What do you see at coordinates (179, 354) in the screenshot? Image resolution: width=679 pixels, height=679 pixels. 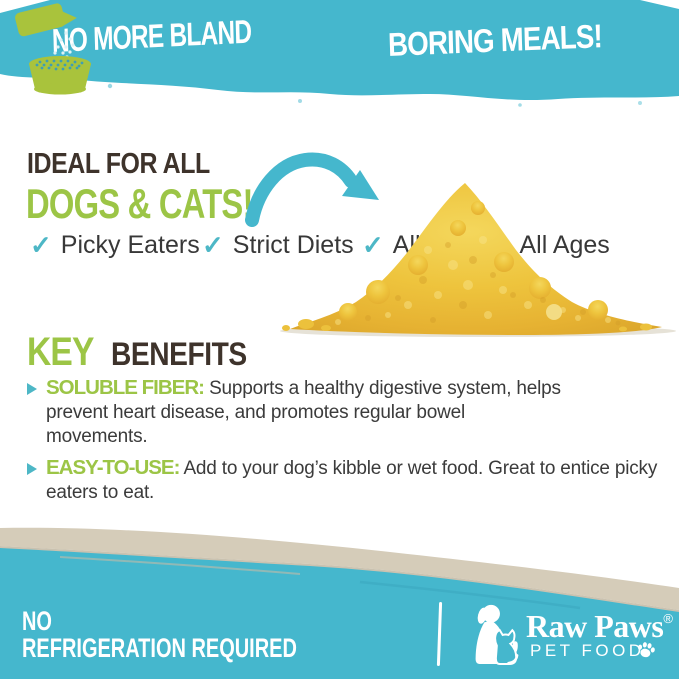 I see `benefits-heading-rest: BENEFITS` at bounding box center [179, 354].